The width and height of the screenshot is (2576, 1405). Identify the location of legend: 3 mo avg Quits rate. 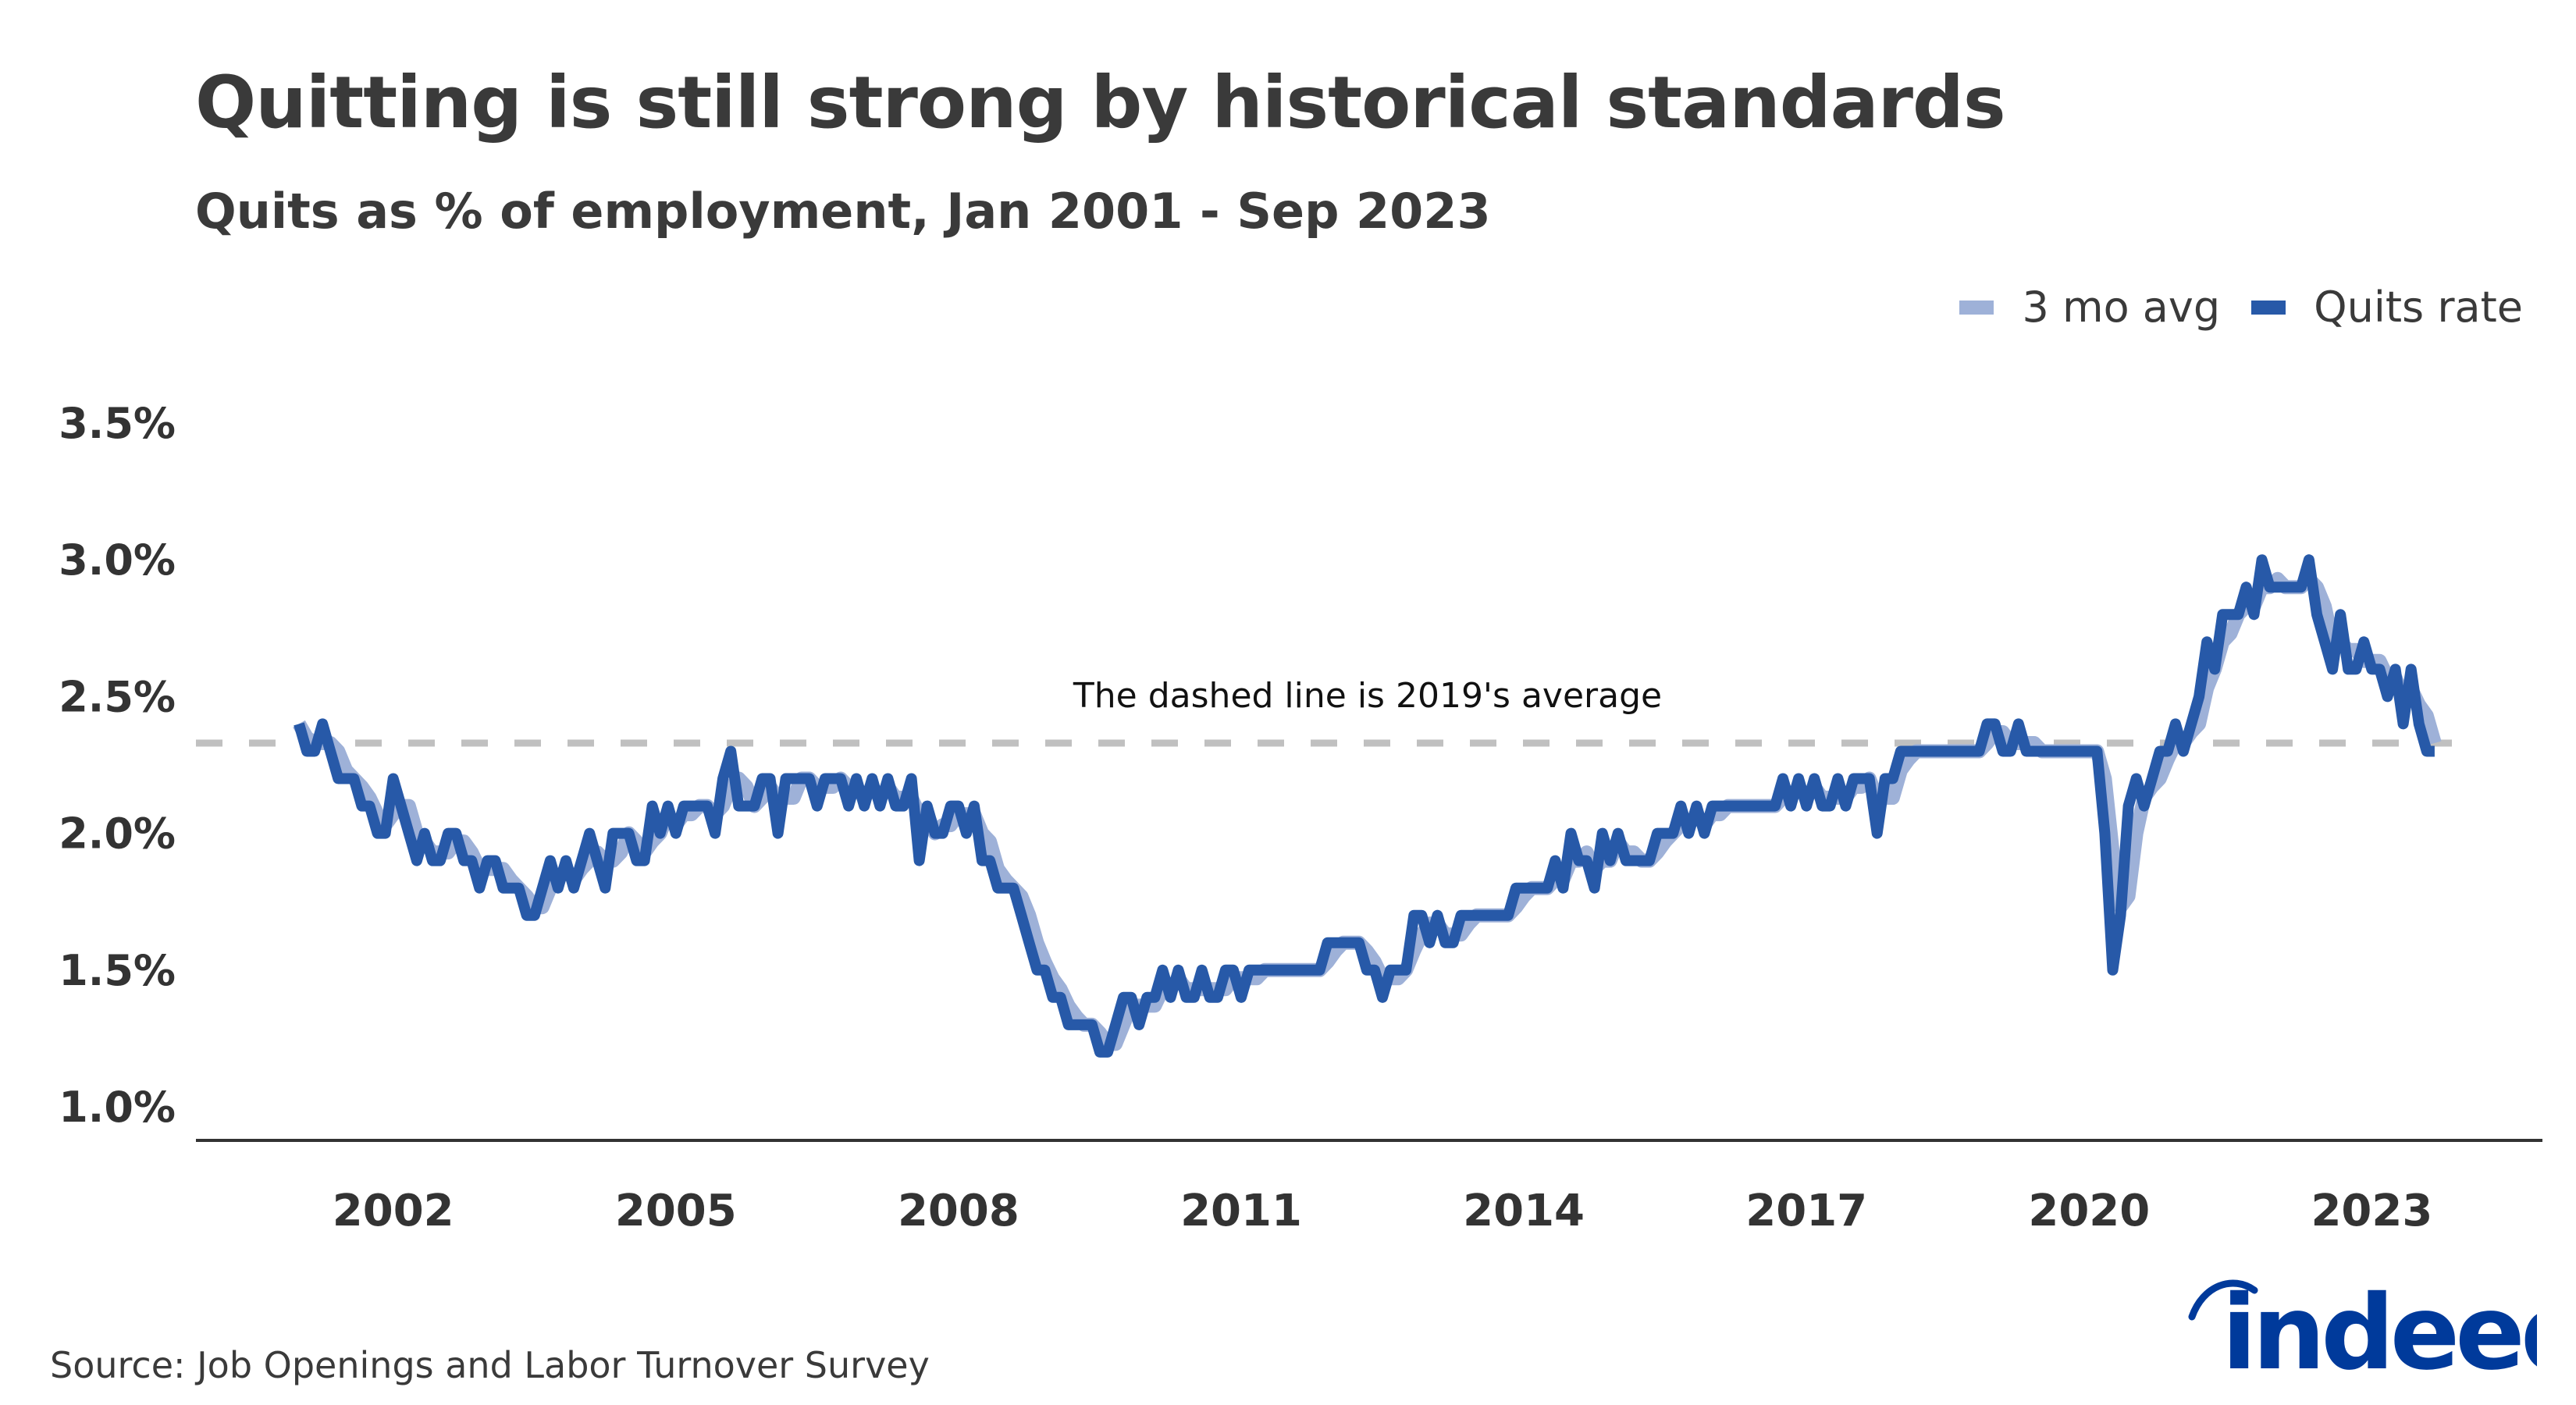
(2225, 307).